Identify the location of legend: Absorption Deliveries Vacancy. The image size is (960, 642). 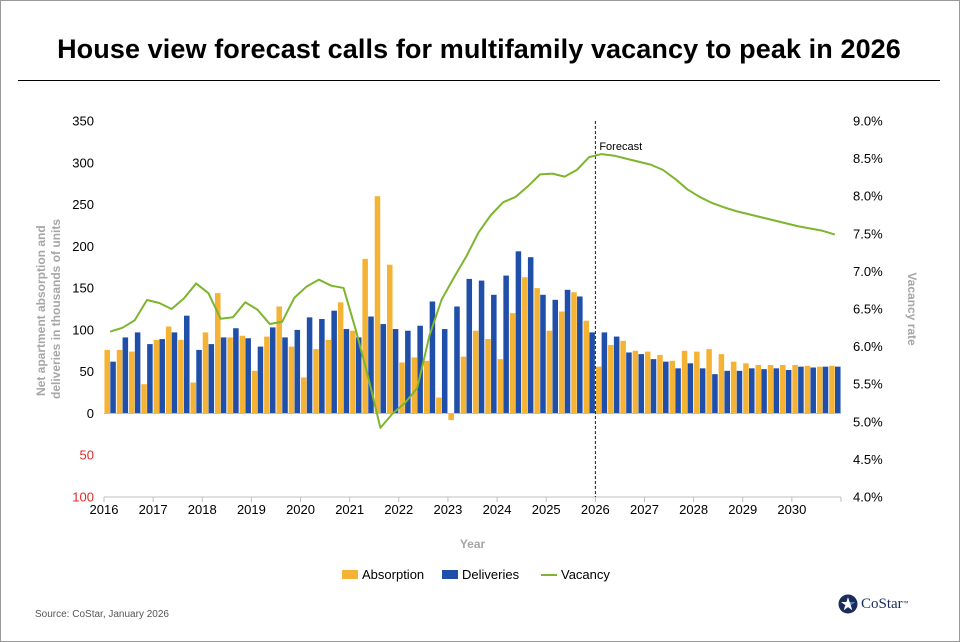
(476, 574).